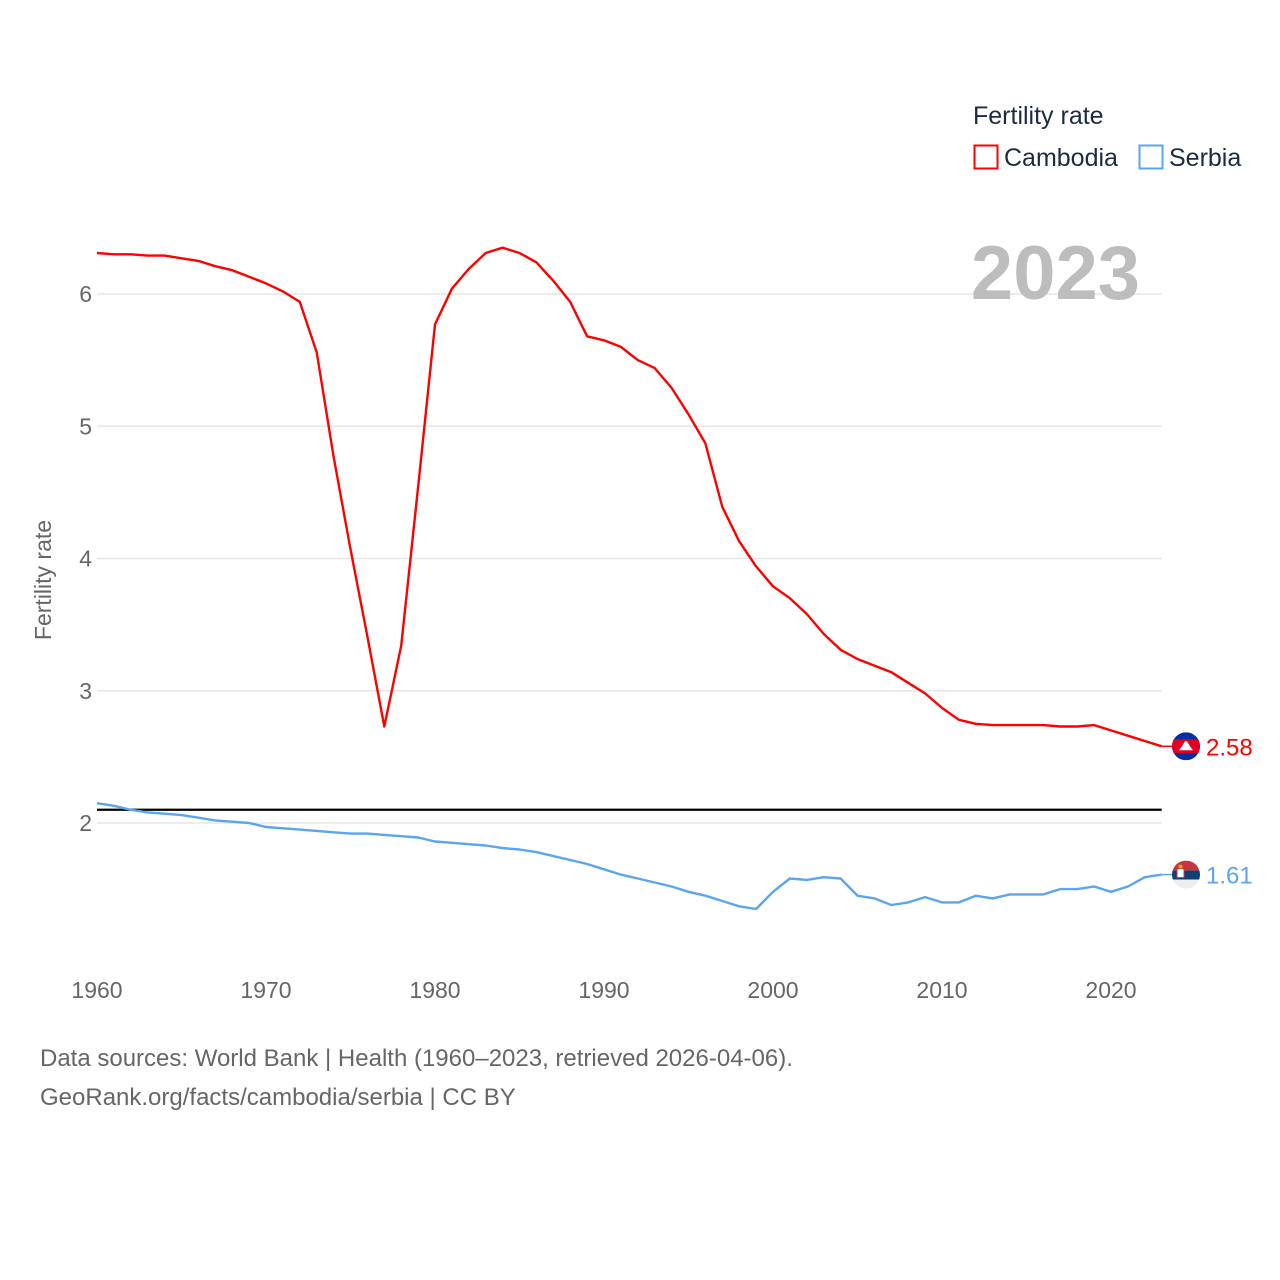 The height and width of the screenshot is (1280, 1280). I want to click on x-tick-label: 1990, so click(603, 990).